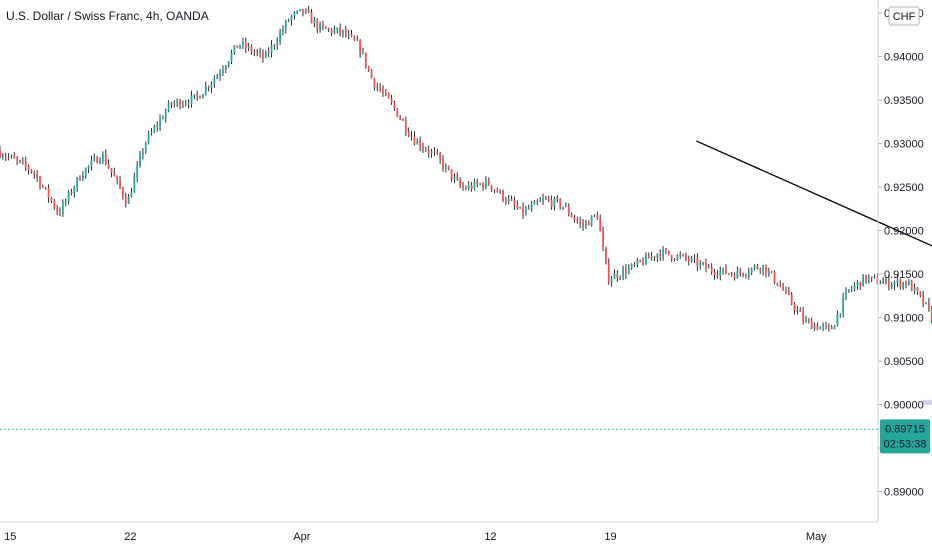 The height and width of the screenshot is (550, 932). I want to click on x-axis: 1522Apr1219May101724Jun14, so click(468, 537).